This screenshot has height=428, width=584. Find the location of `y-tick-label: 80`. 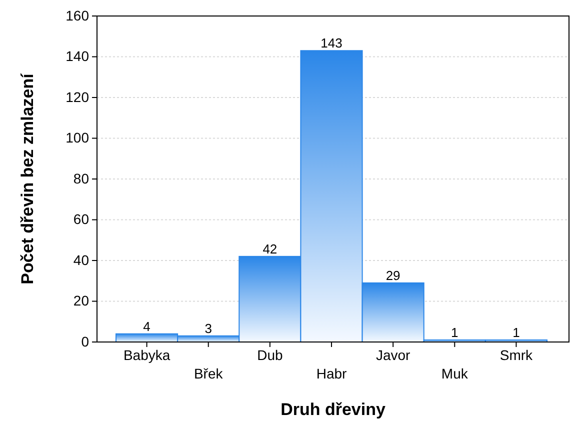

y-tick-label: 80 is located at coordinates (81, 178).